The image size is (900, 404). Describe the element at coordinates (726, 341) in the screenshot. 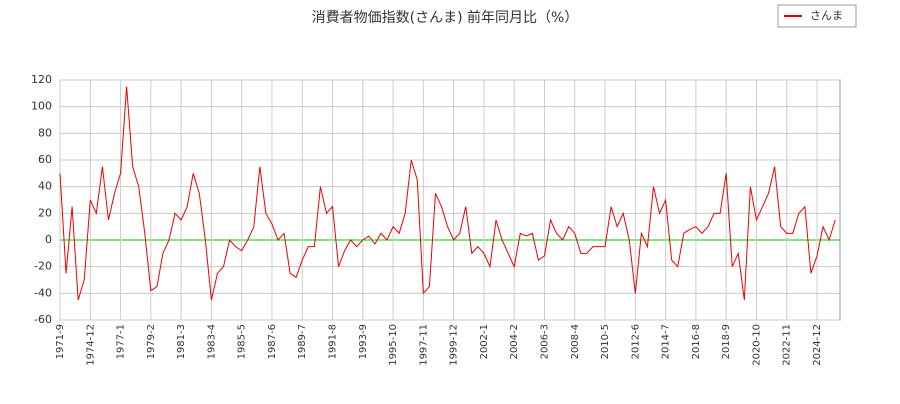

I see `x-tick-label: 2018-9` at that location.